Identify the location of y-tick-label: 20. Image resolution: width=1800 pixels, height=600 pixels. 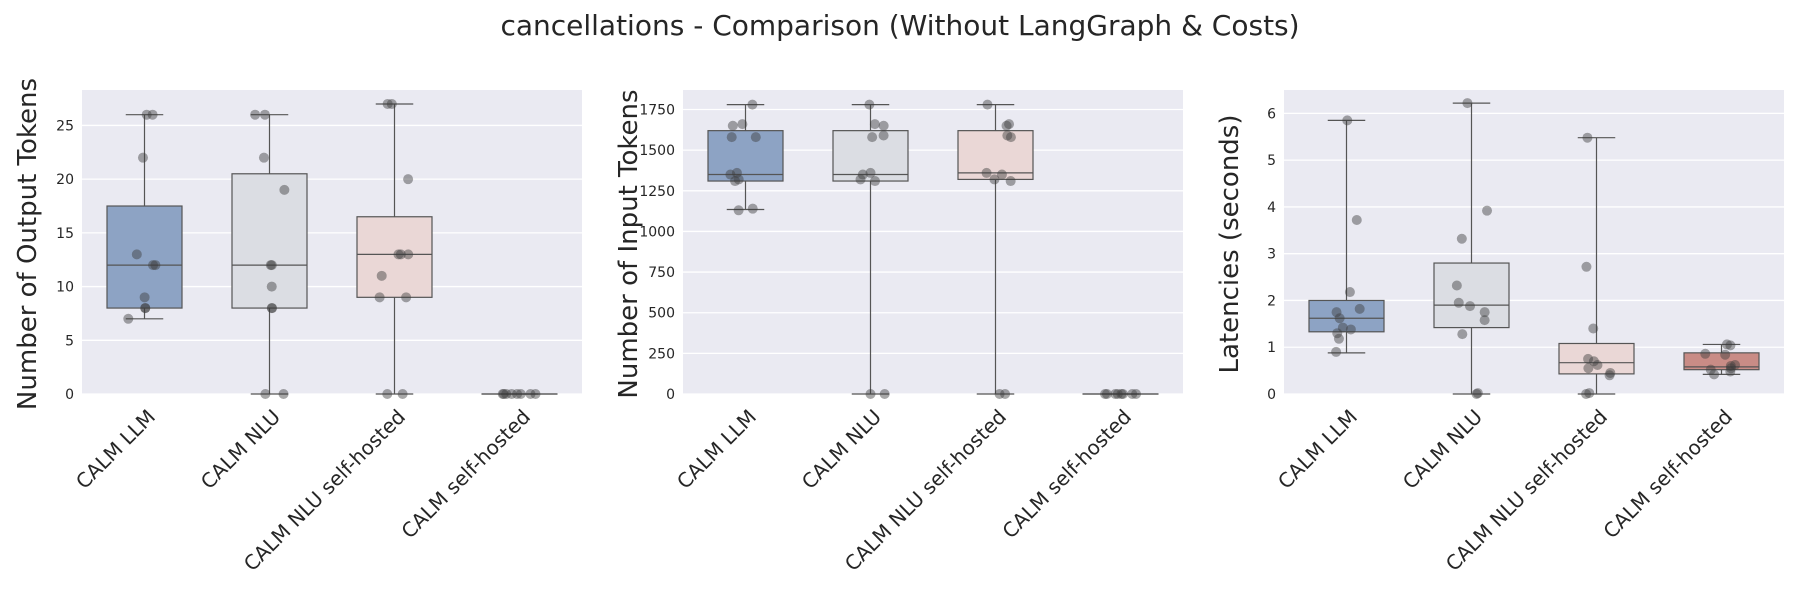
(65, 180).